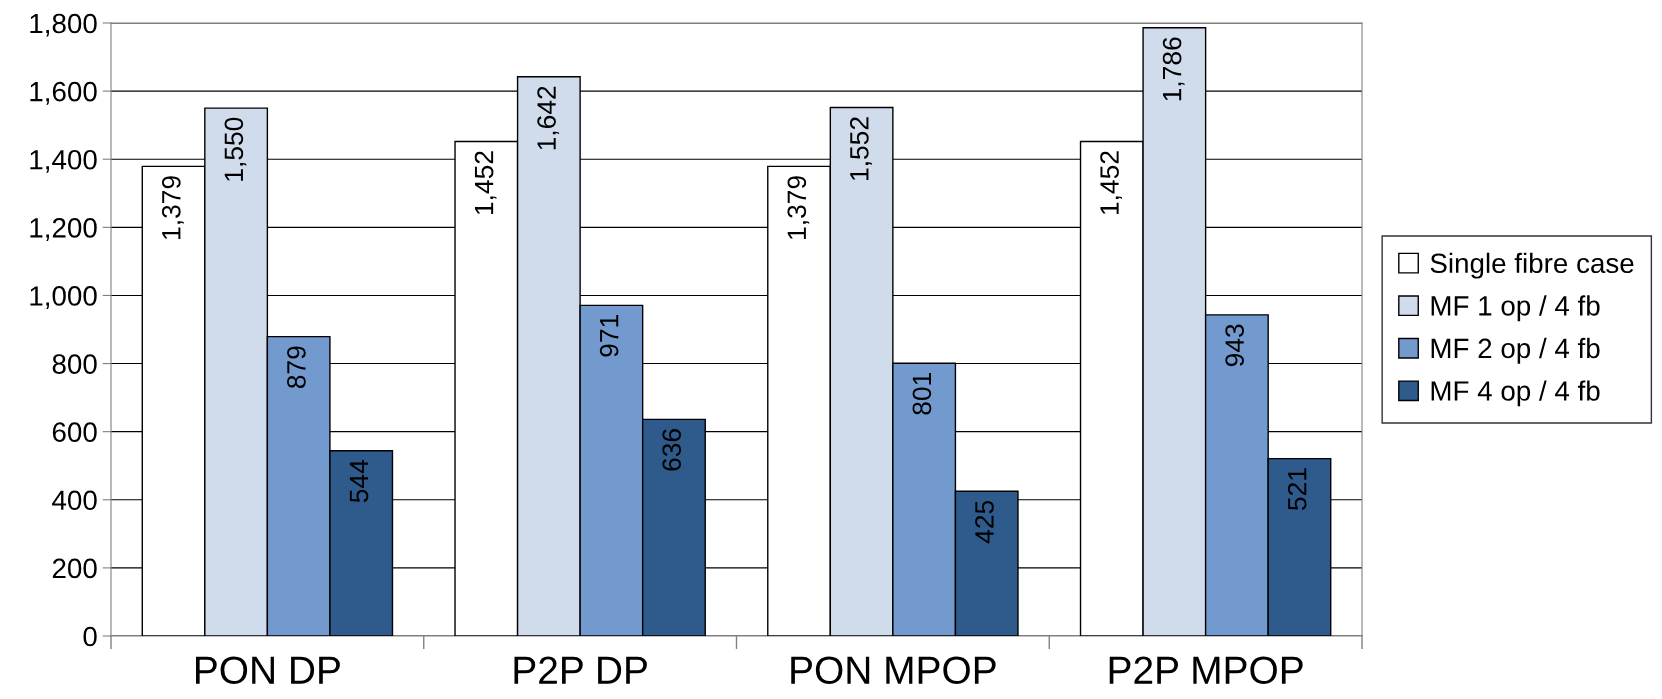 The height and width of the screenshot is (699, 1662). What do you see at coordinates (63, 161) in the screenshot?
I see `y-tick-label: 1,400` at bounding box center [63, 161].